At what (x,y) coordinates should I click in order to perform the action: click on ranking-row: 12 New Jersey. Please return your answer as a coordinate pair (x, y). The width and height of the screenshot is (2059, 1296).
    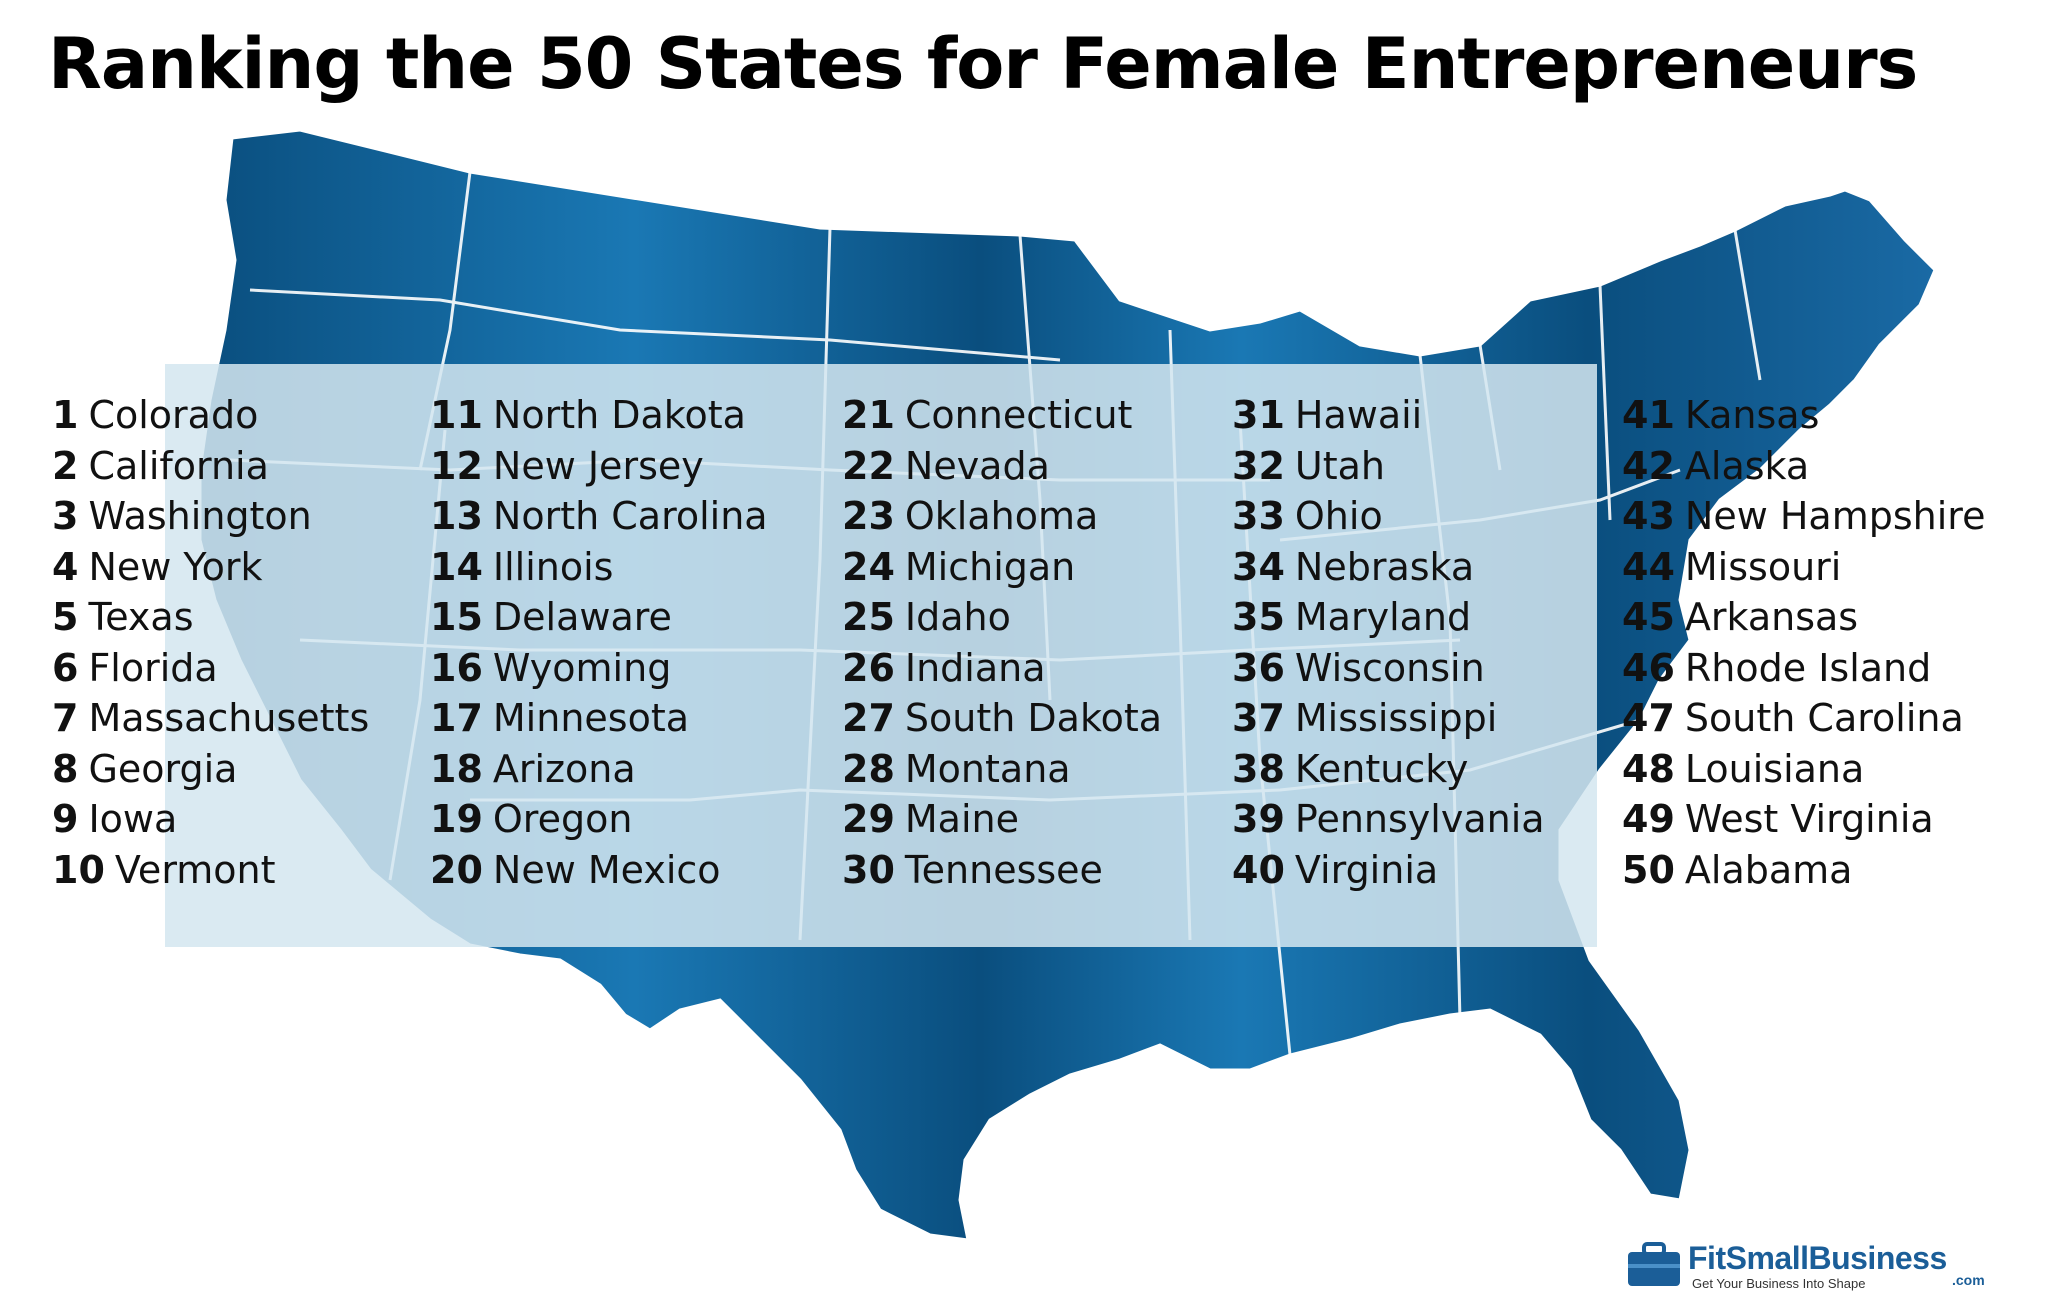
    Looking at the image, I should click on (599, 466).